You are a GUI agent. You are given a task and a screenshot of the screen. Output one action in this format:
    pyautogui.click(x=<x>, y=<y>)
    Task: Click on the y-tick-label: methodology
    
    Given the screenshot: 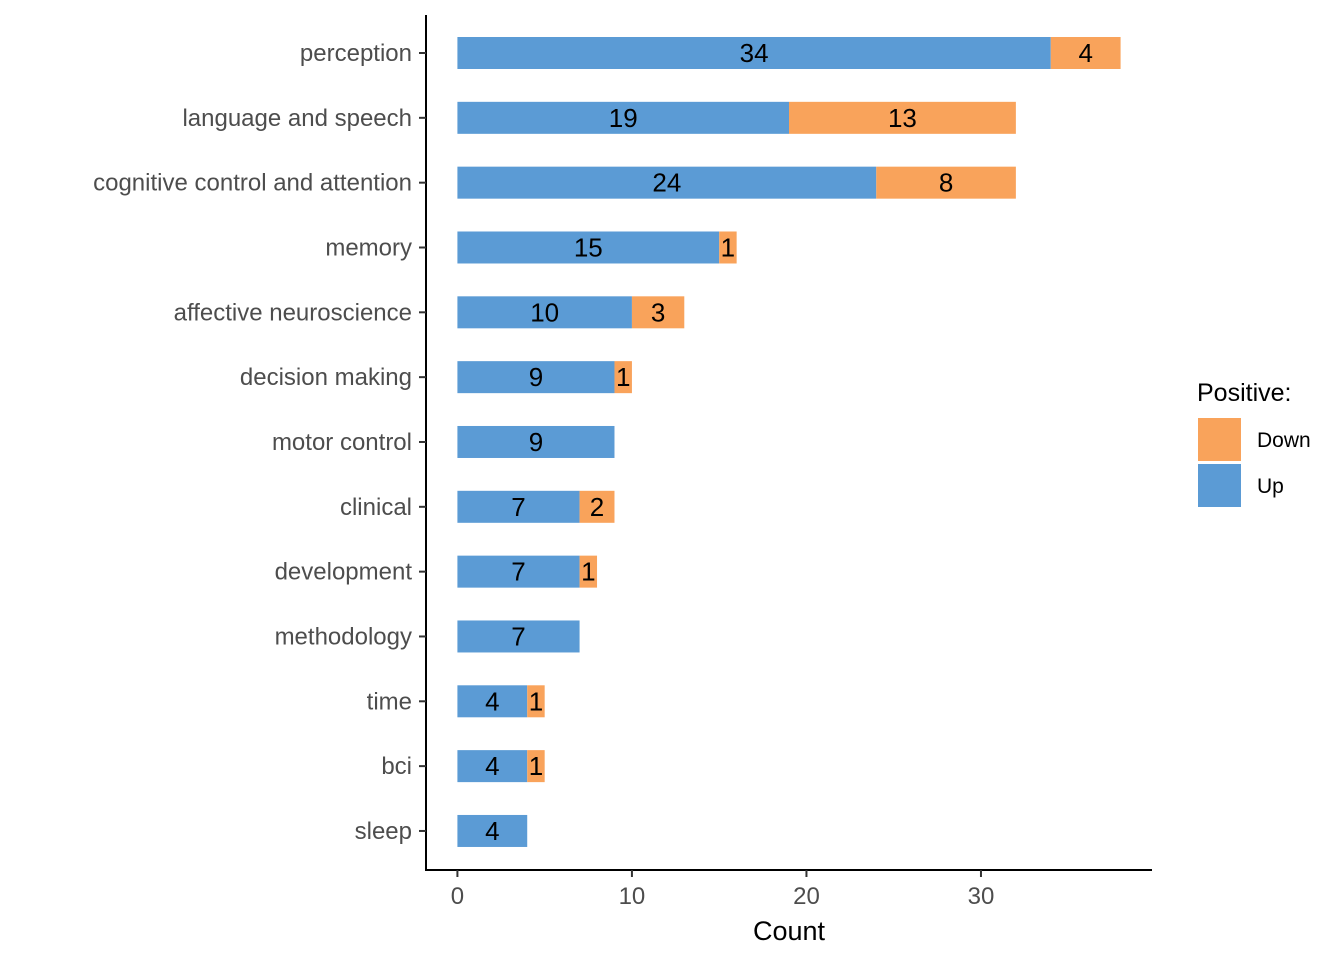 What is the action you would take?
    pyautogui.click(x=343, y=636)
    